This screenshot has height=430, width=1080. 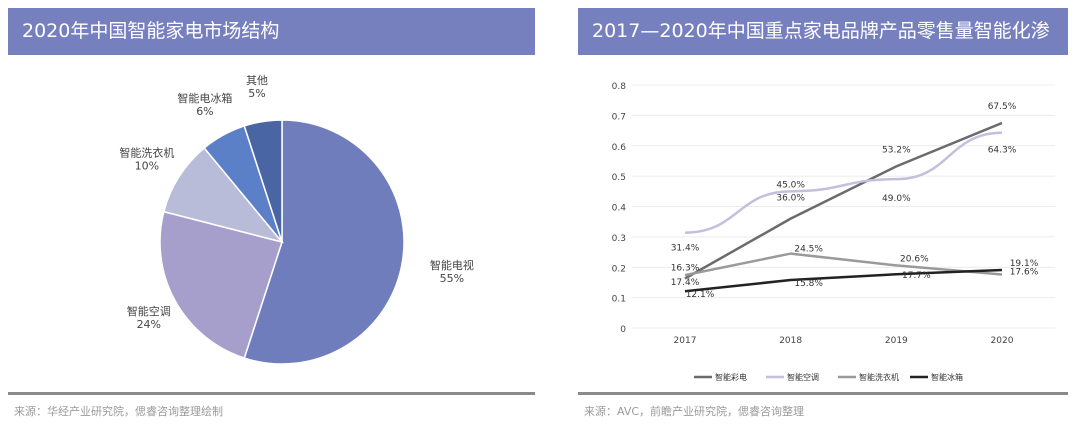 I want to click on y-tick: 0.4, so click(x=619, y=209).